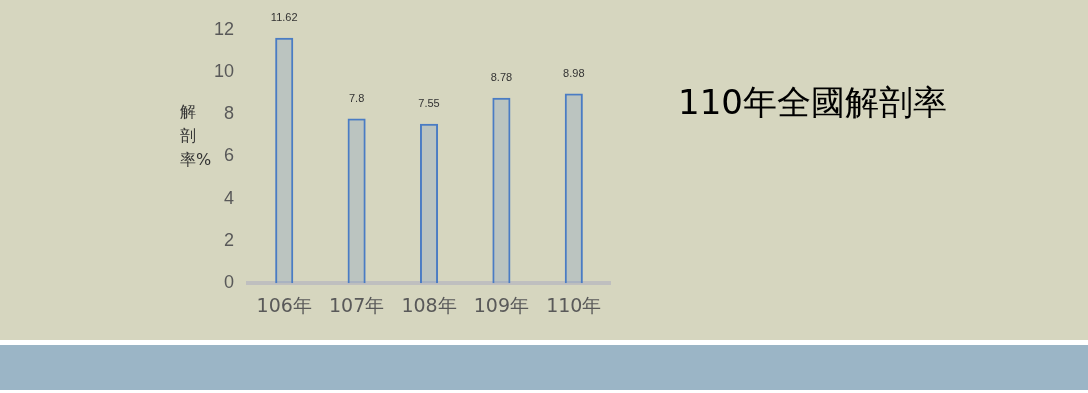  What do you see at coordinates (224, 28) in the screenshot?
I see `y-tick-label: 12` at bounding box center [224, 28].